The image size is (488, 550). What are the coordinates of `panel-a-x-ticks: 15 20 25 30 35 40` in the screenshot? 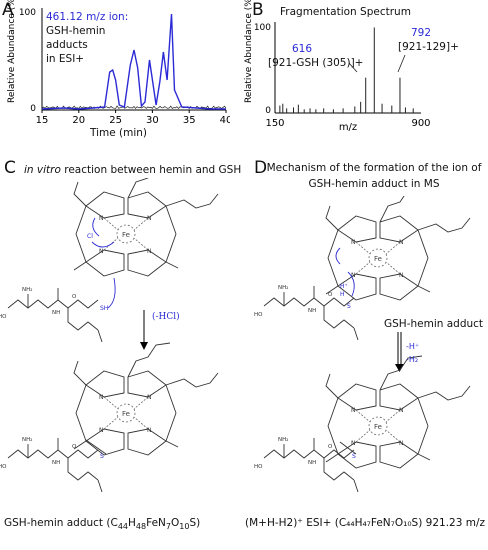 It's located at (133, 117).